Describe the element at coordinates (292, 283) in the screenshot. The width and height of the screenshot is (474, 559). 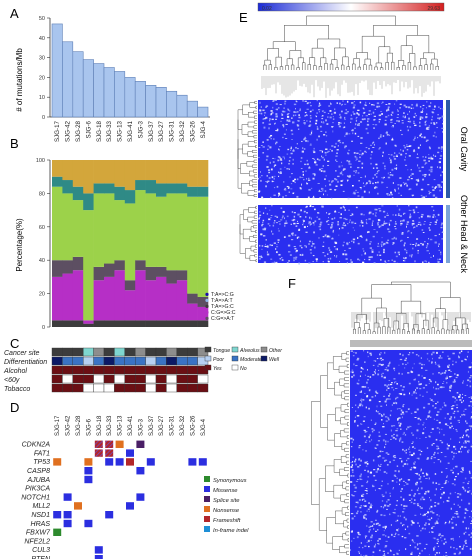
I see `panel-label-f: F` at that location.